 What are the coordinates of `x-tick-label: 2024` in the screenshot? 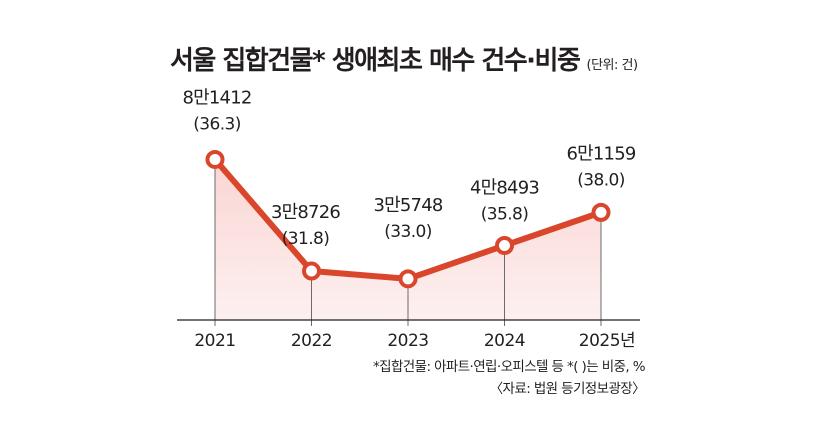 It's located at (504, 341).